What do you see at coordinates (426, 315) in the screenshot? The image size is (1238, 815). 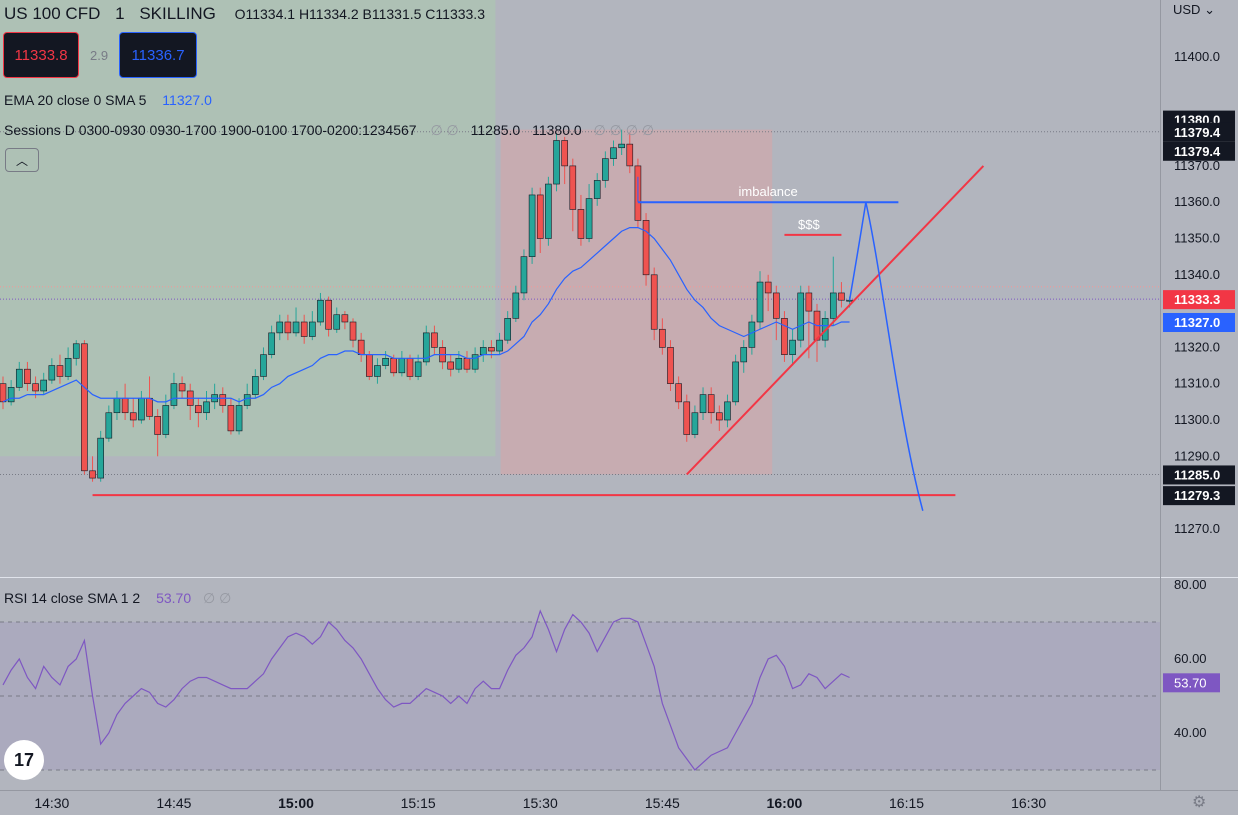 I see `ema-line` at bounding box center [426, 315].